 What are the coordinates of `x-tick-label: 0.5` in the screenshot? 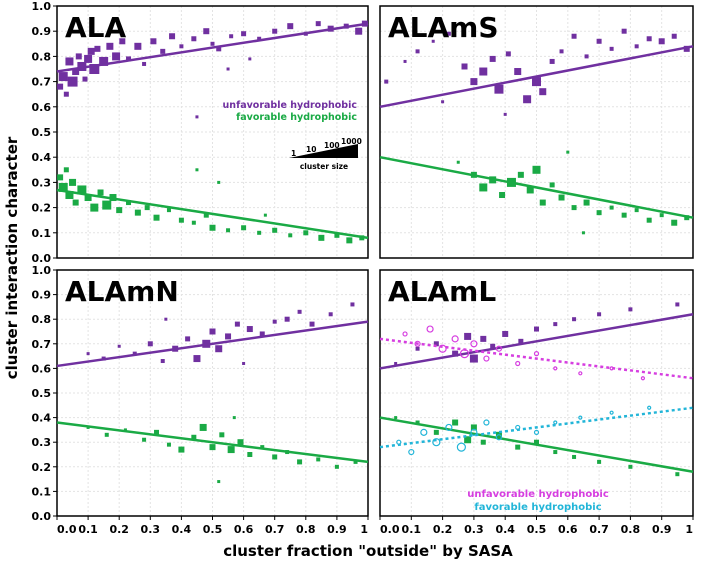 It's located at (213, 529).